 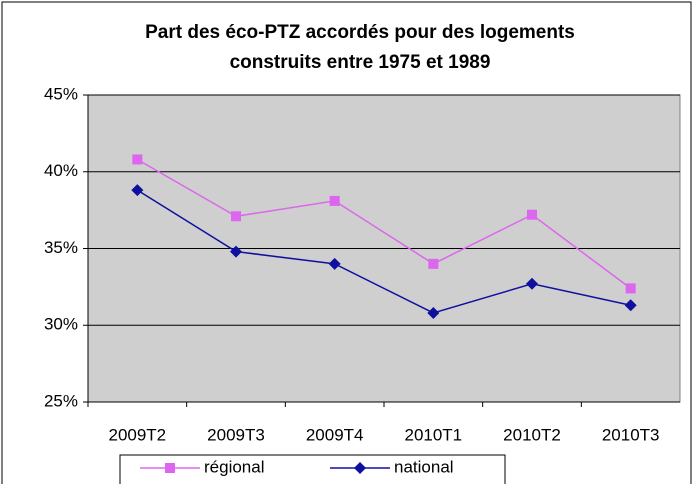 I want to click on x-tick-label: 2010T2, so click(x=532, y=434).